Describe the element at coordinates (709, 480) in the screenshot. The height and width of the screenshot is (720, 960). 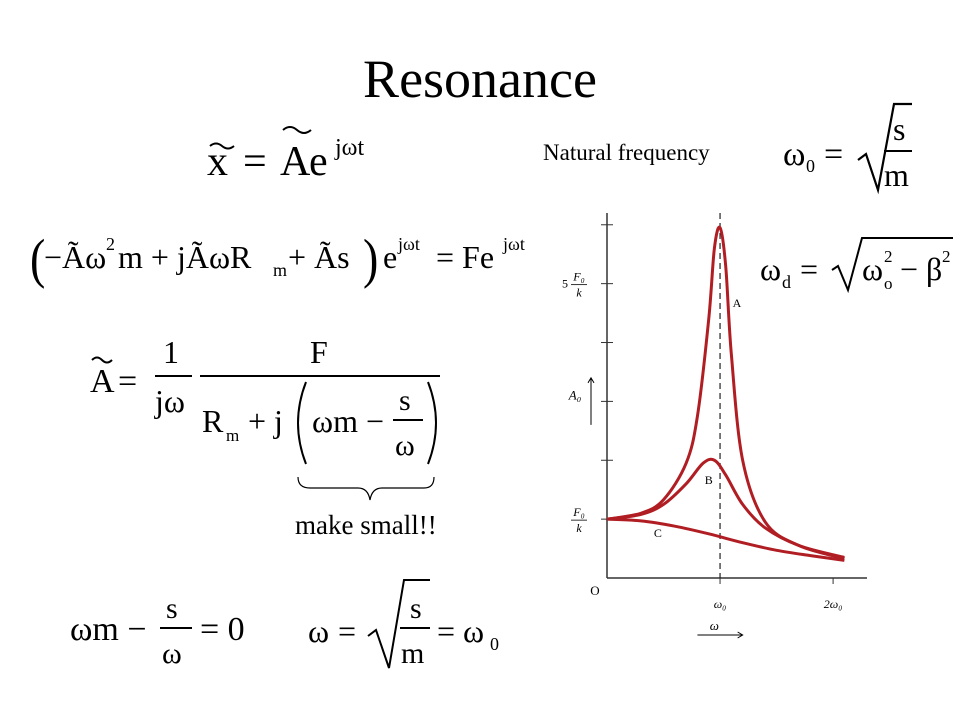
I see `curve-label-B: B` at that location.